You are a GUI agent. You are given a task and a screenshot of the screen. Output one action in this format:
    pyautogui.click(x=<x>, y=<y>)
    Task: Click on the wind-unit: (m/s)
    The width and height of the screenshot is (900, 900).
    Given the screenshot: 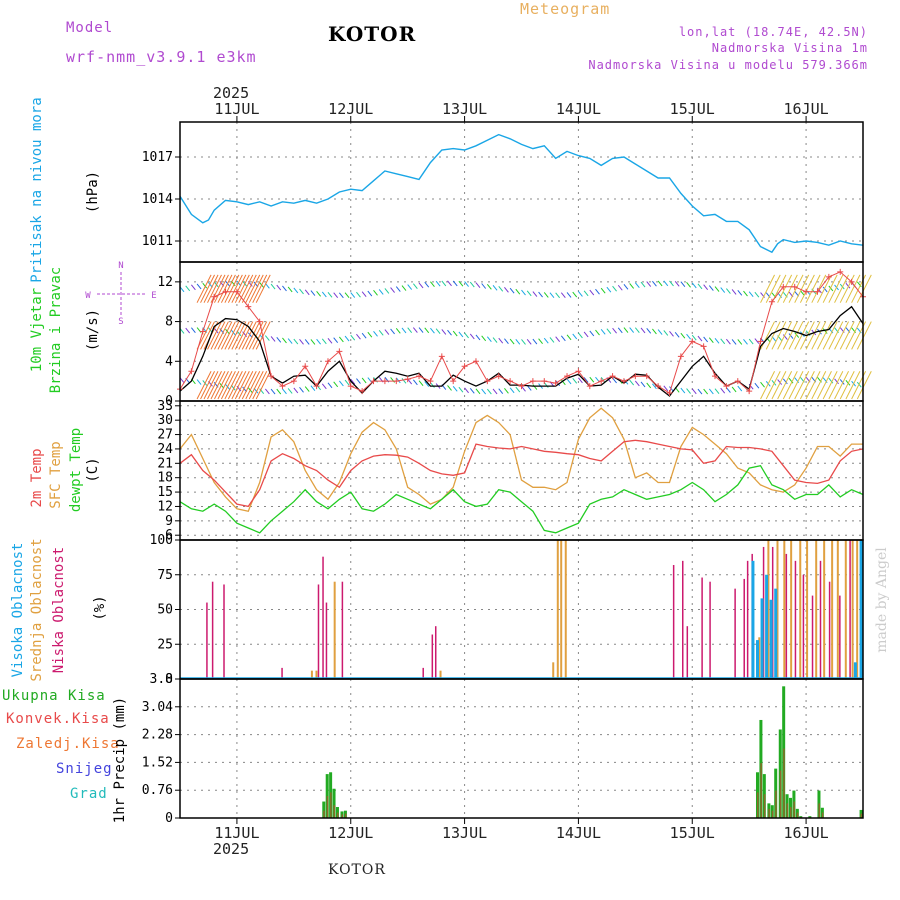 What is the action you would take?
    pyautogui.click(x=93, y=330)
    